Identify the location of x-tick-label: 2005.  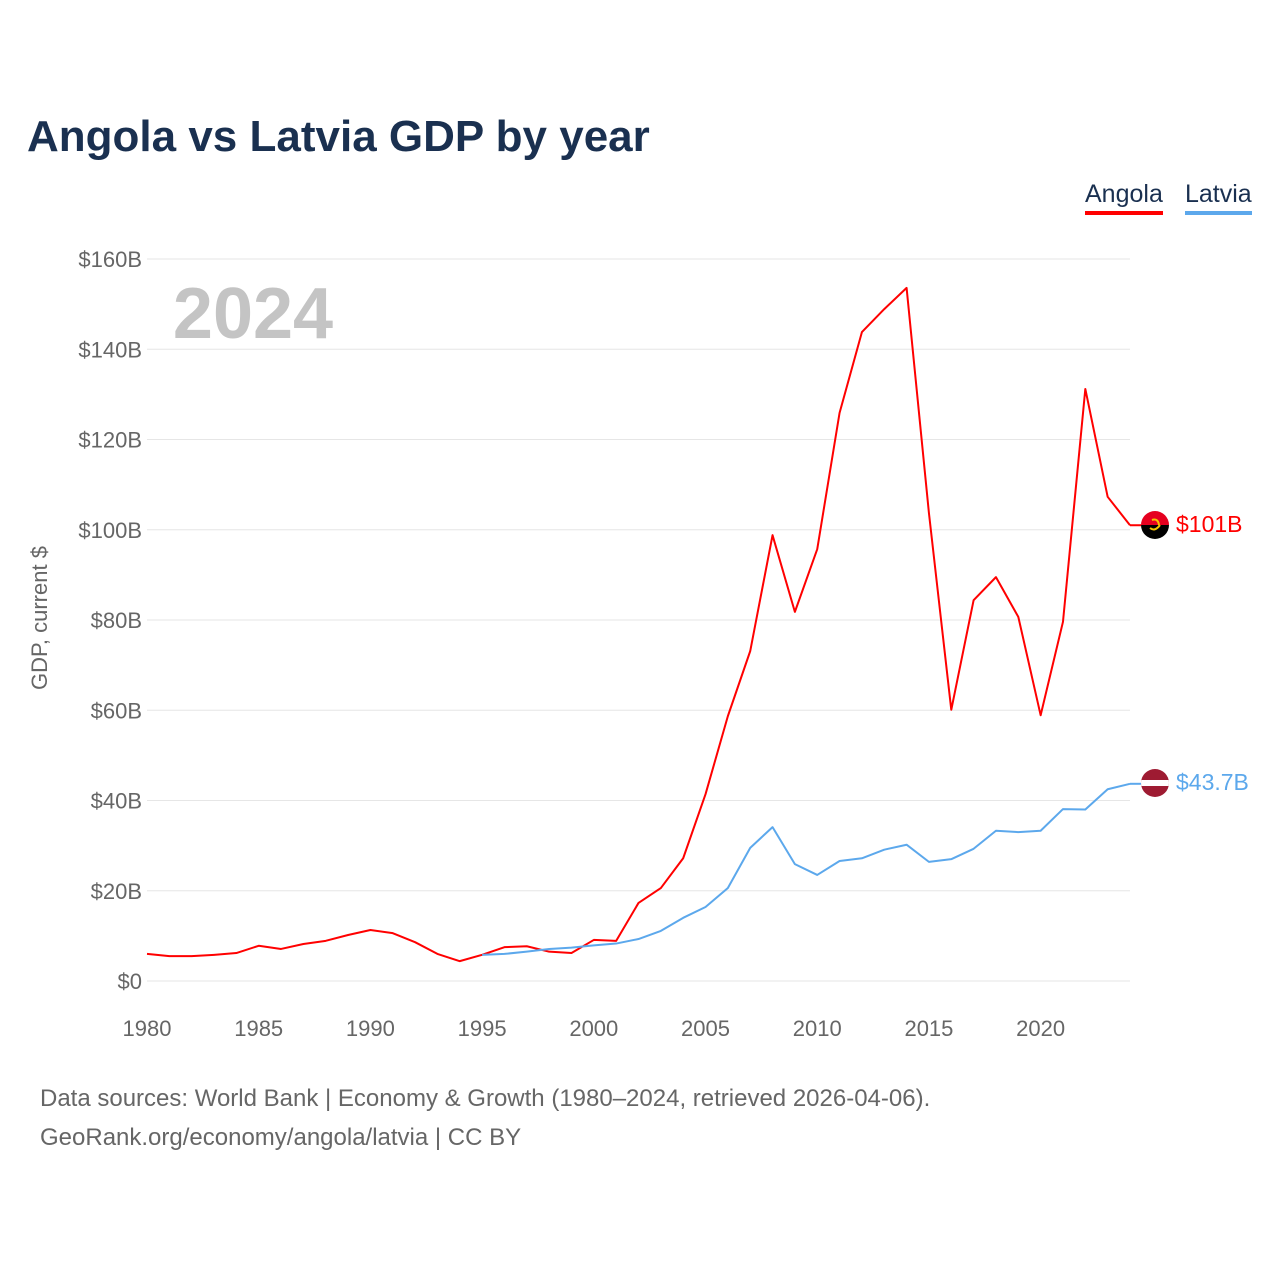
(705, 1028).